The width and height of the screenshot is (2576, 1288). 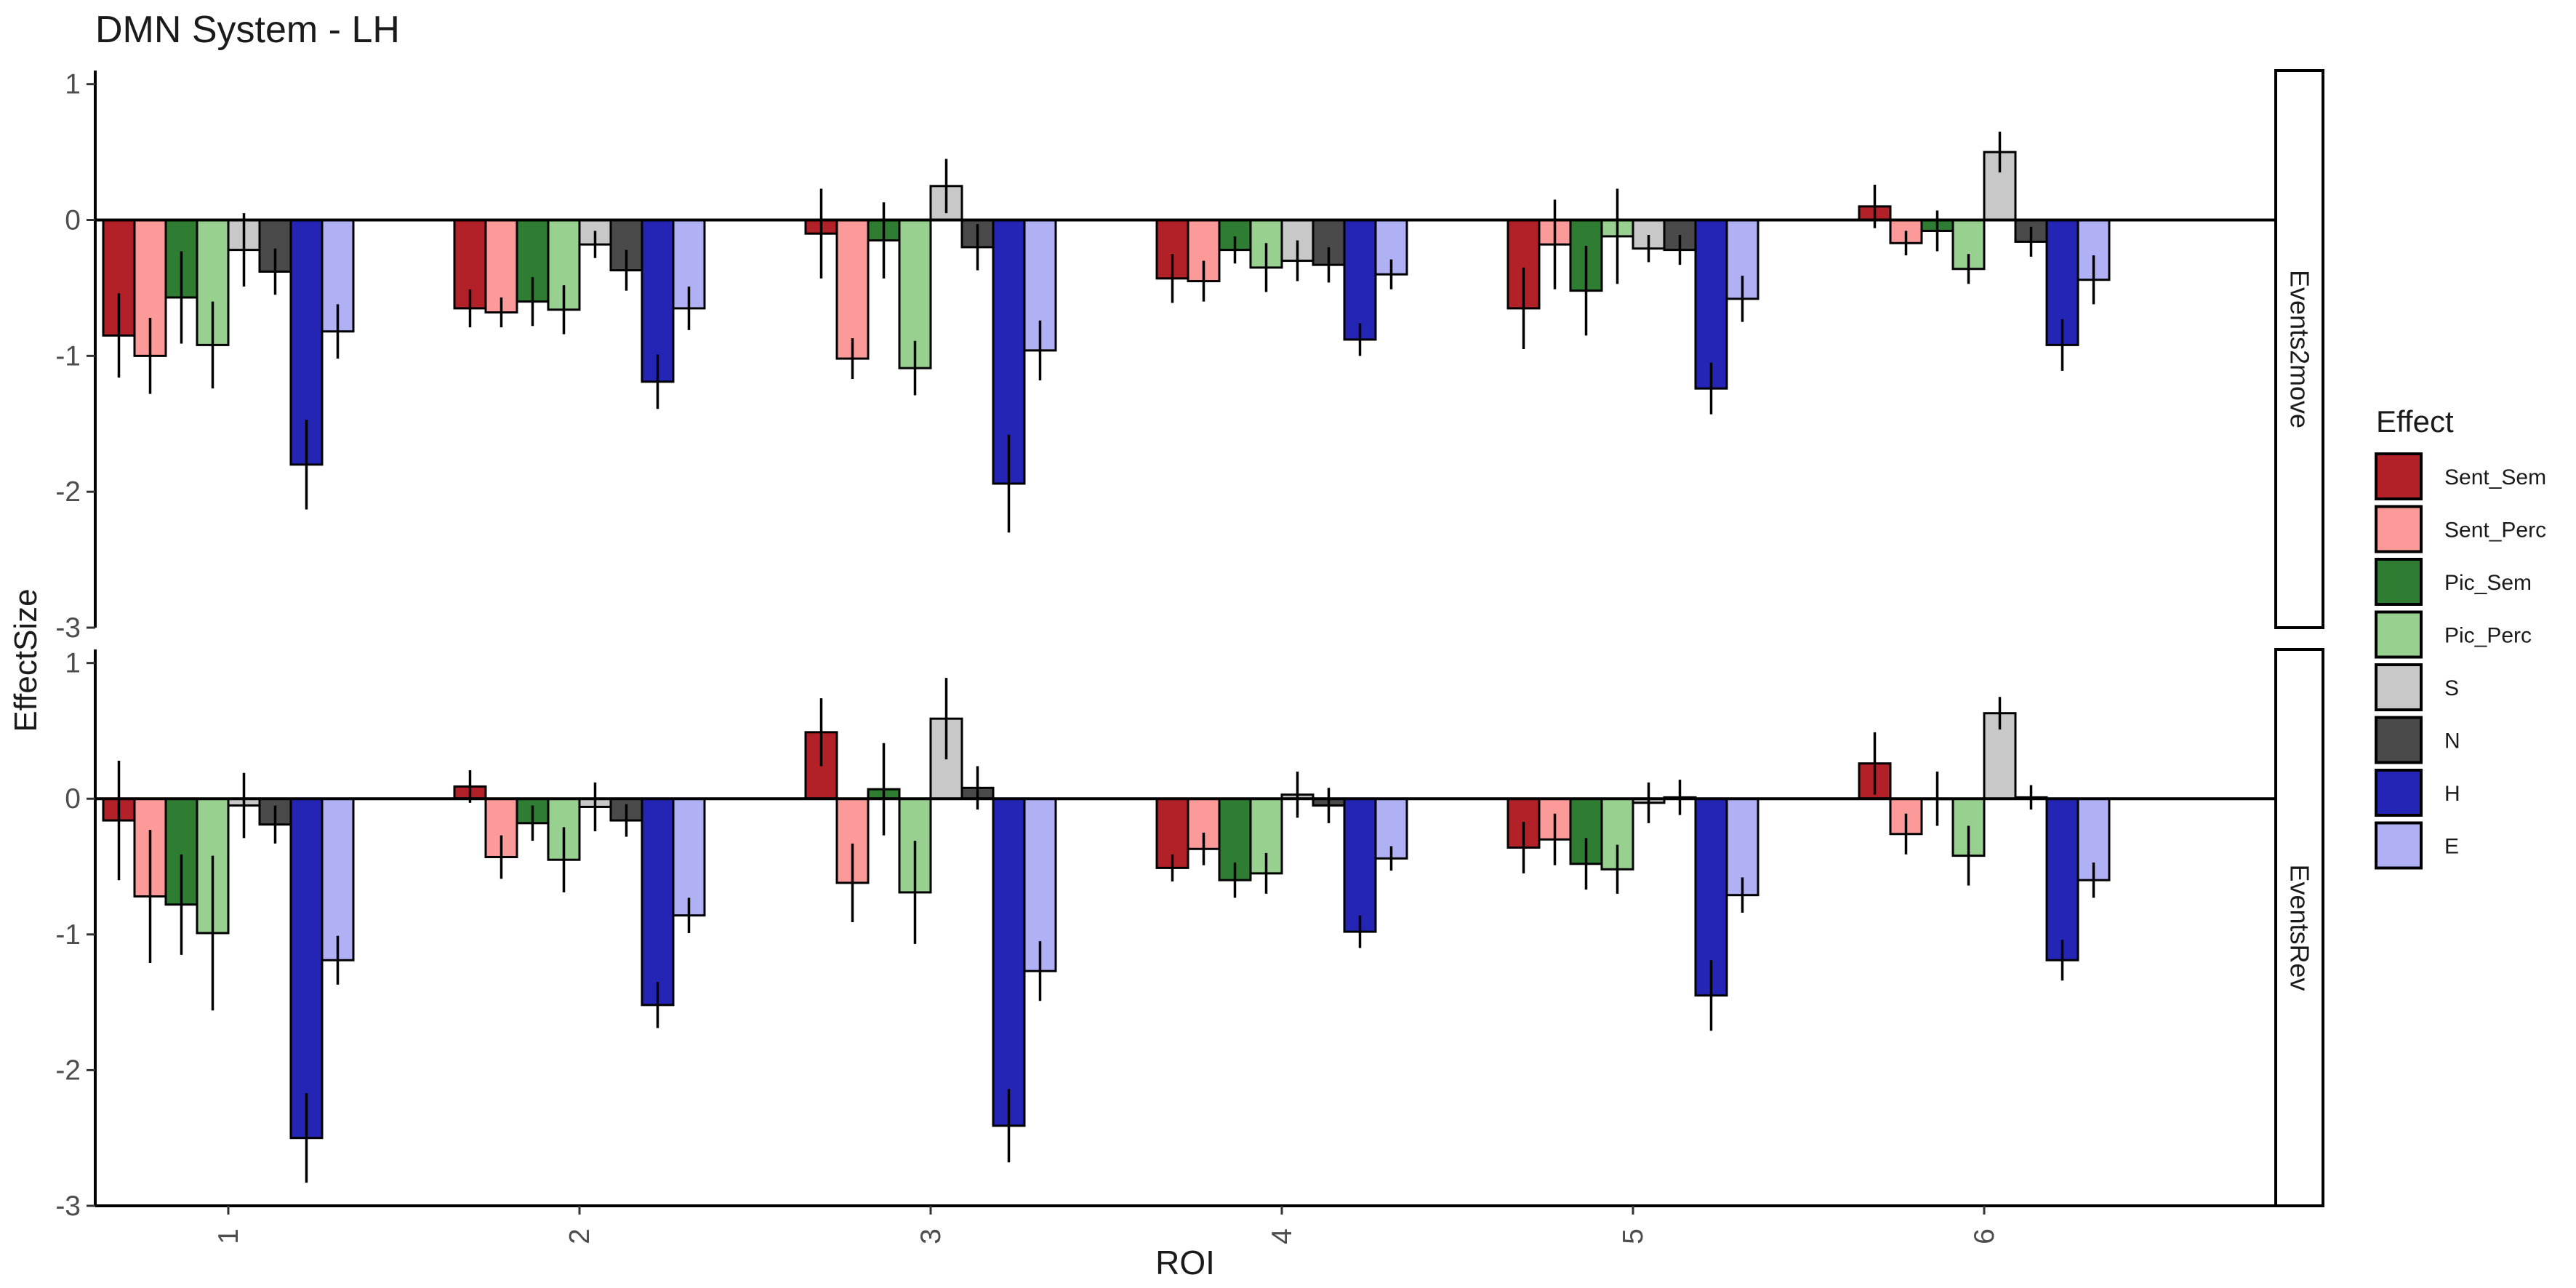 I want to click on legend-label: E, so click(x=2451, y=847).